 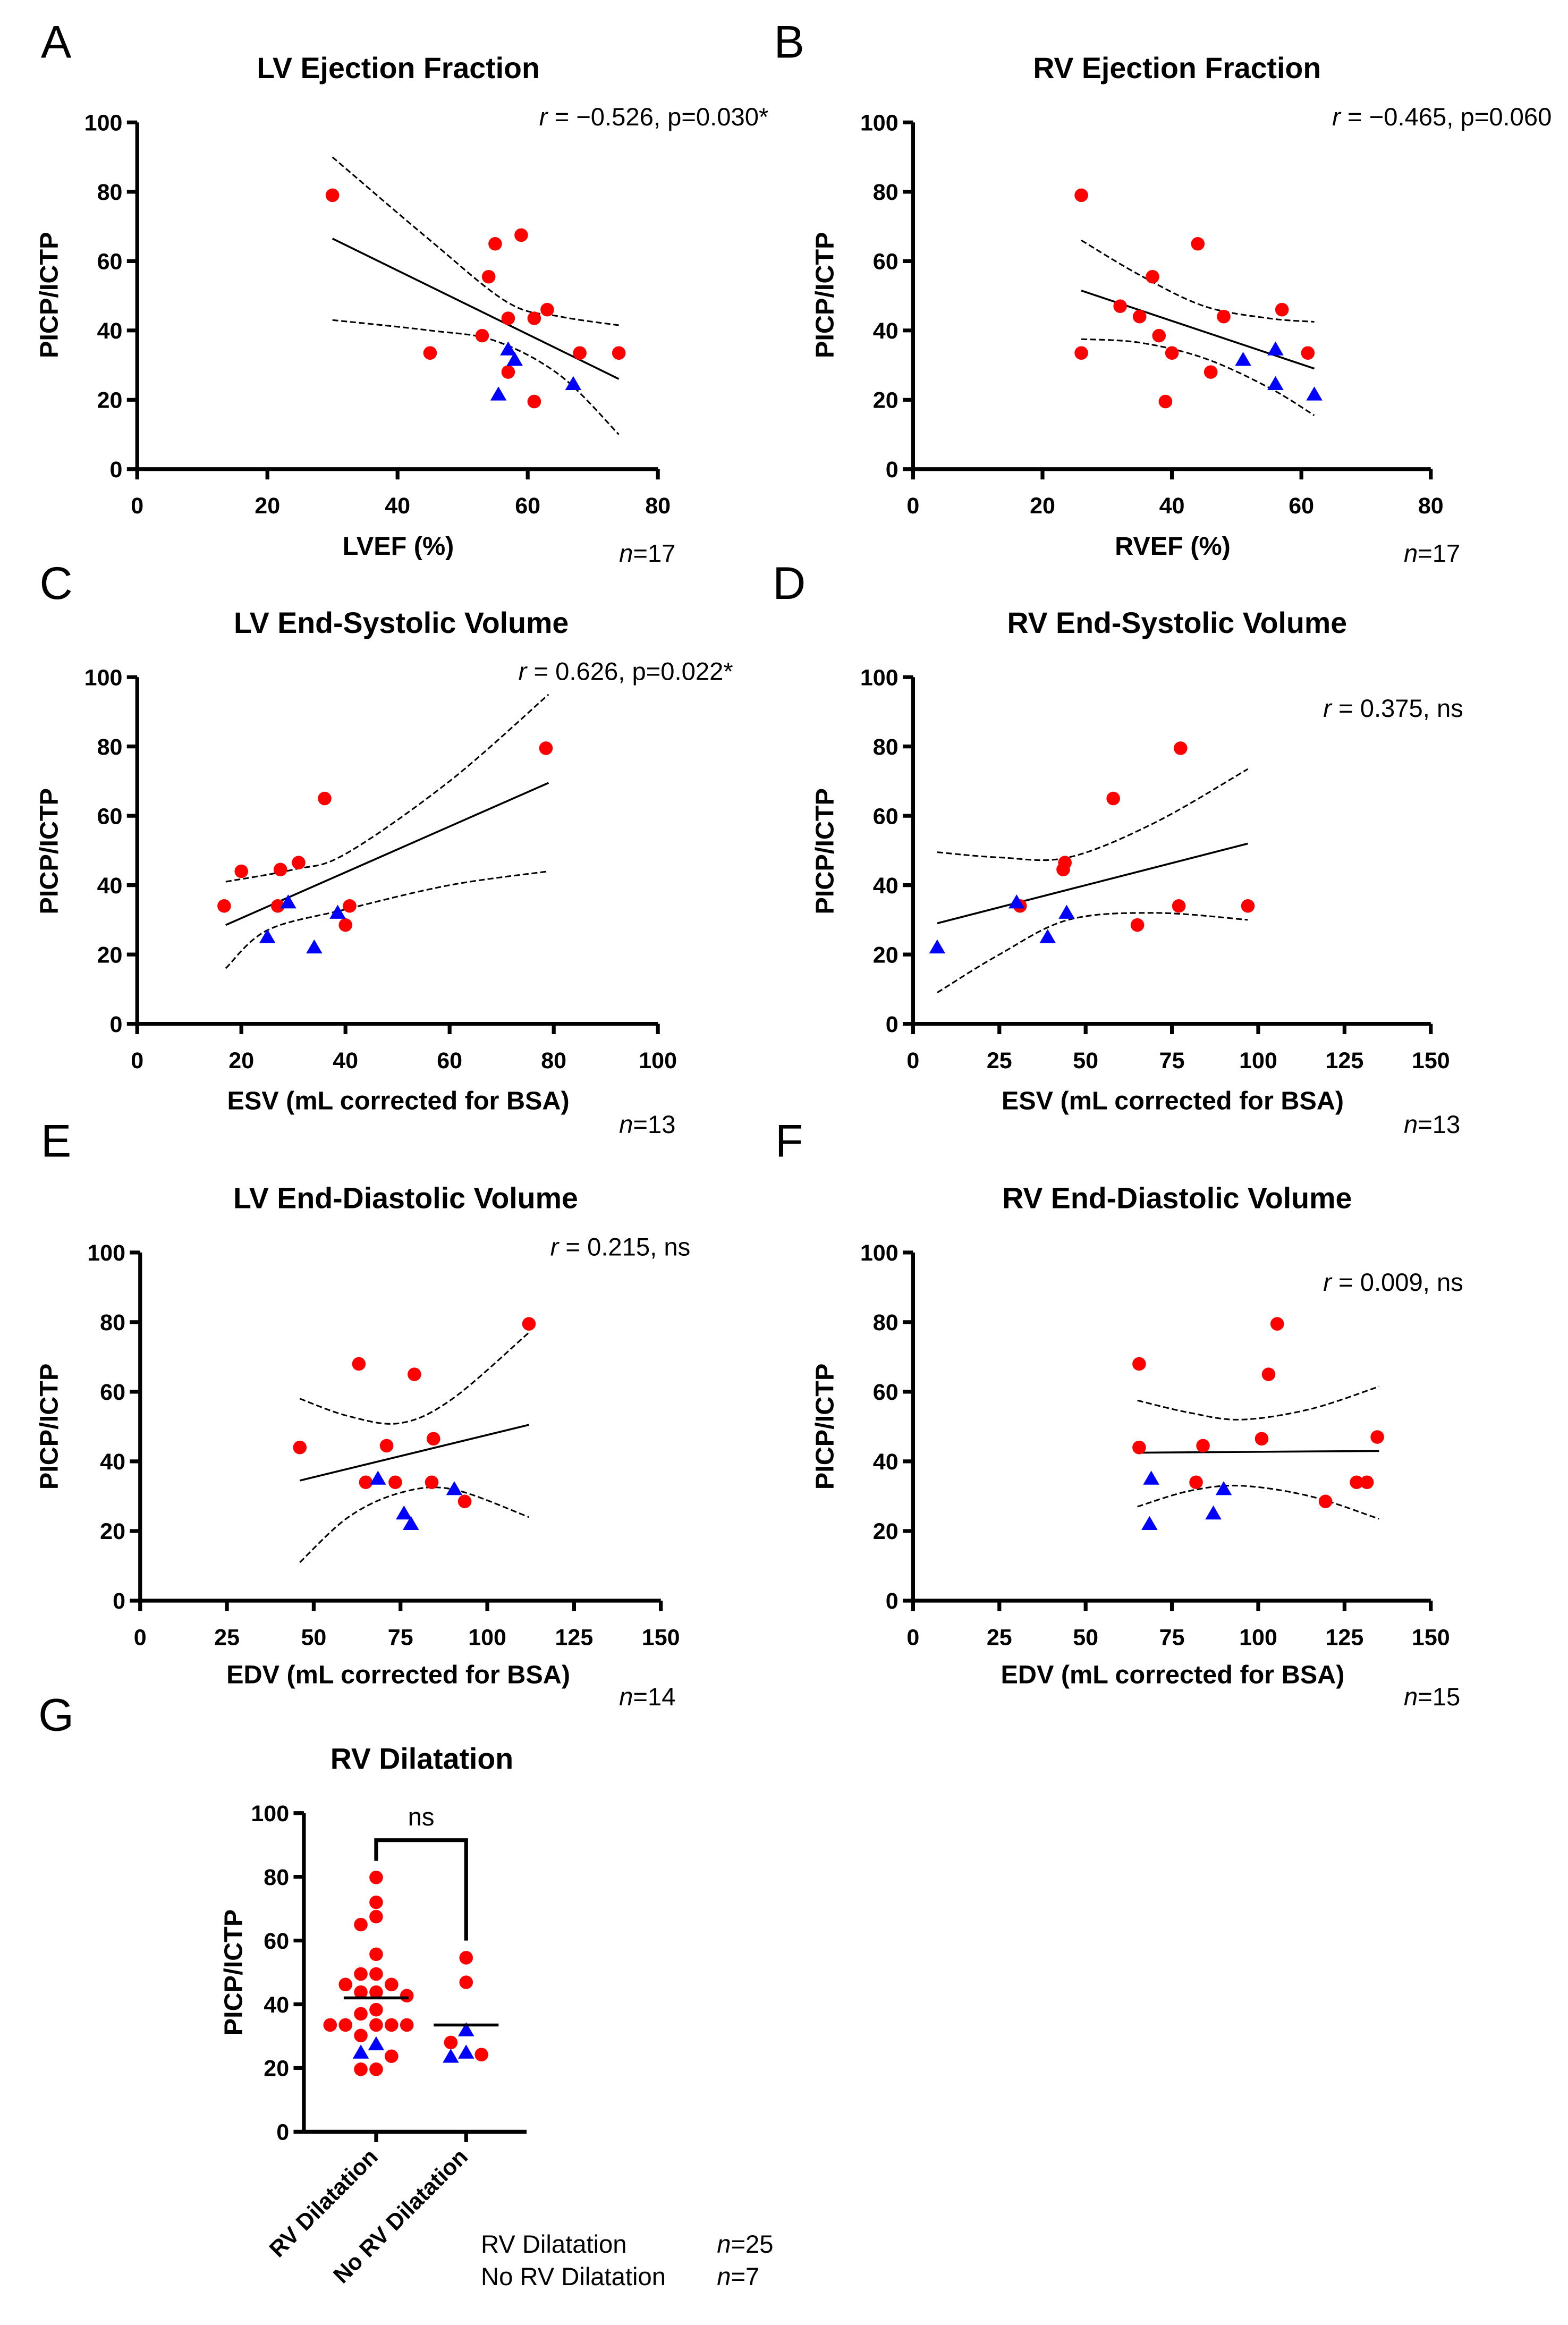 What do you see at coordinates (647, 554) in the screenshot?
I see `sample-size: n=17` at bounding box center [647, 554].